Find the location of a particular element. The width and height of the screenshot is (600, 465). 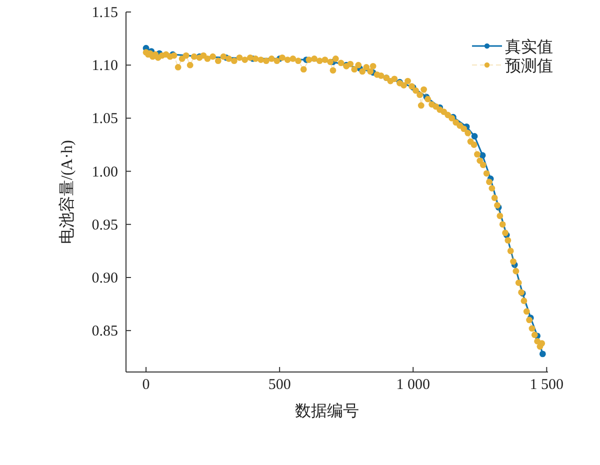

y-tick-label: 1.10 is located at coordinates (105, 66).